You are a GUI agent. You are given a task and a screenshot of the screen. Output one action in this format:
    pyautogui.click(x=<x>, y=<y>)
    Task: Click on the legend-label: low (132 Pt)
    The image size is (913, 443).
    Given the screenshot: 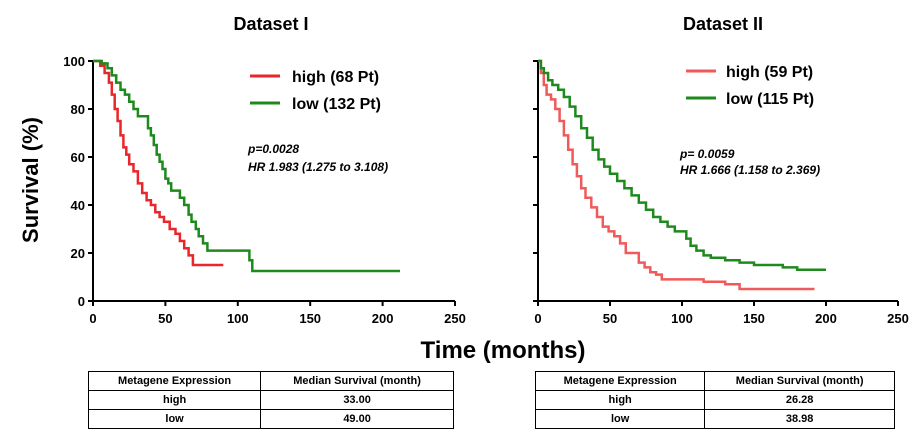 What is the action you would take?
    pyautogui.click(x=336, y=104)
    